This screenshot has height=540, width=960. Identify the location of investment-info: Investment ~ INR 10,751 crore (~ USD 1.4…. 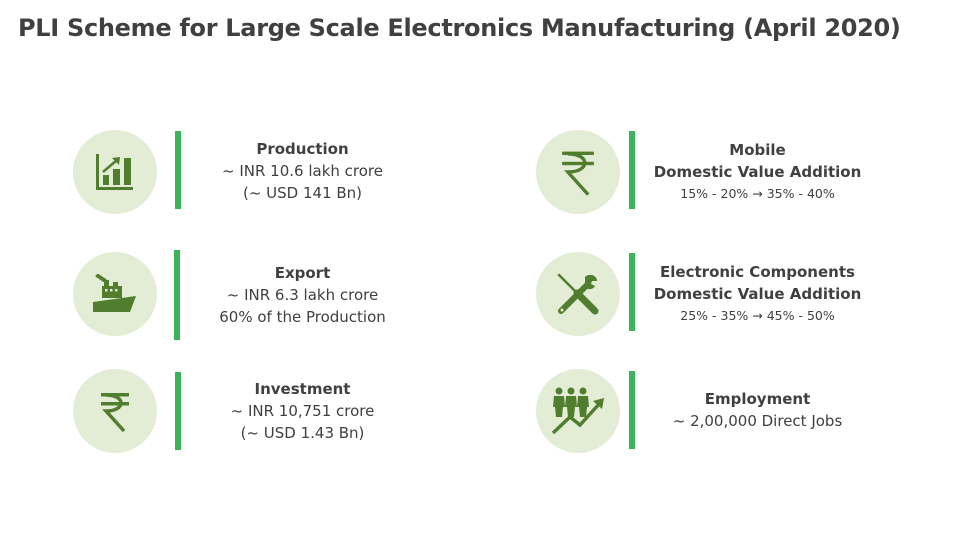
(302, 411).